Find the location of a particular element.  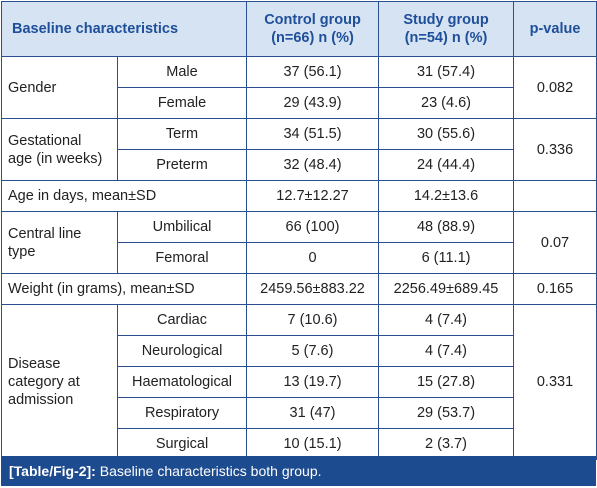

header-study-title: Study group is located at coordinates (446, 20).